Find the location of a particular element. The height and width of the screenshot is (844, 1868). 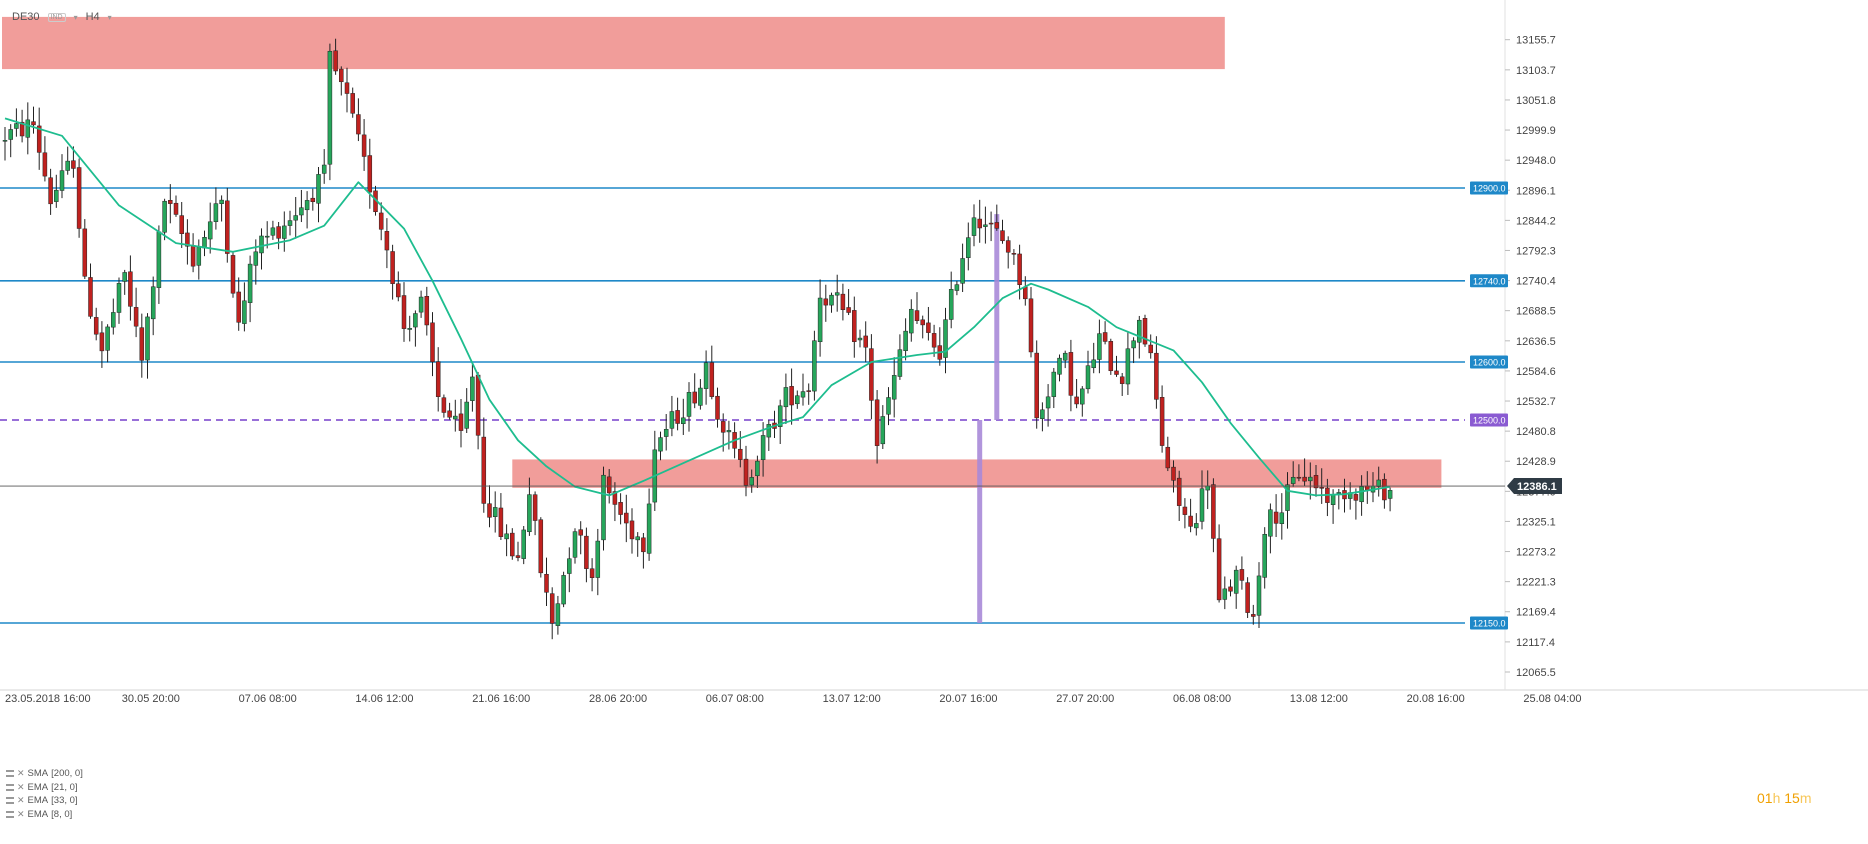

legend-item: ✕ EMA [21, 0] is located at coordinates (44, 788).